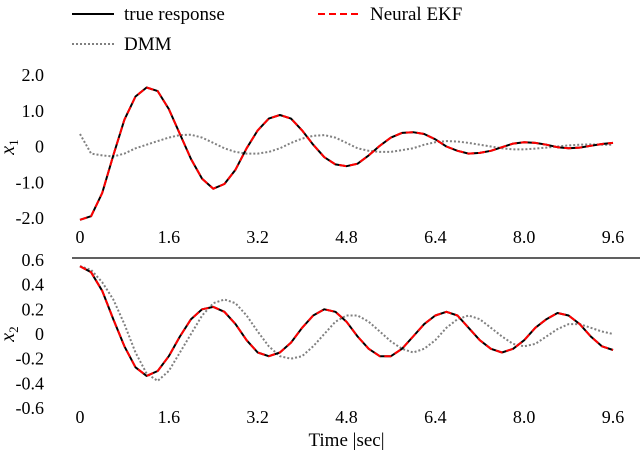 Image resolution: width=640 pixels, height=452 pixels. I want to click on y-tick-label: -0.6, so click(30, 408).